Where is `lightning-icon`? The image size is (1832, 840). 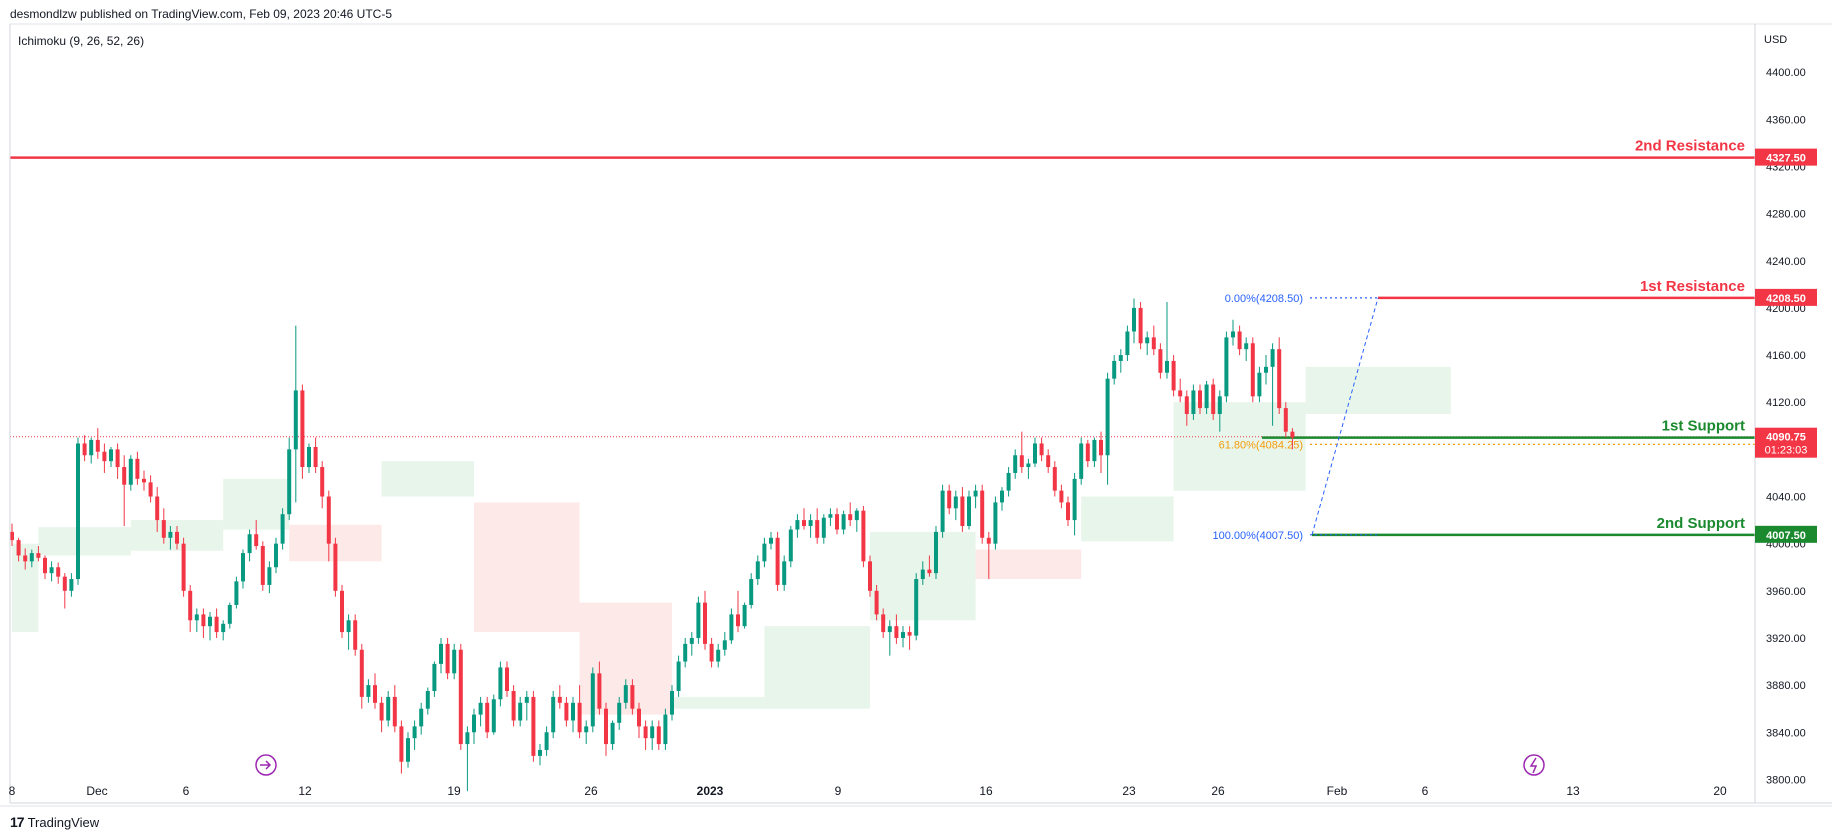
lightning-icon is located at coordinates (1534, 765).